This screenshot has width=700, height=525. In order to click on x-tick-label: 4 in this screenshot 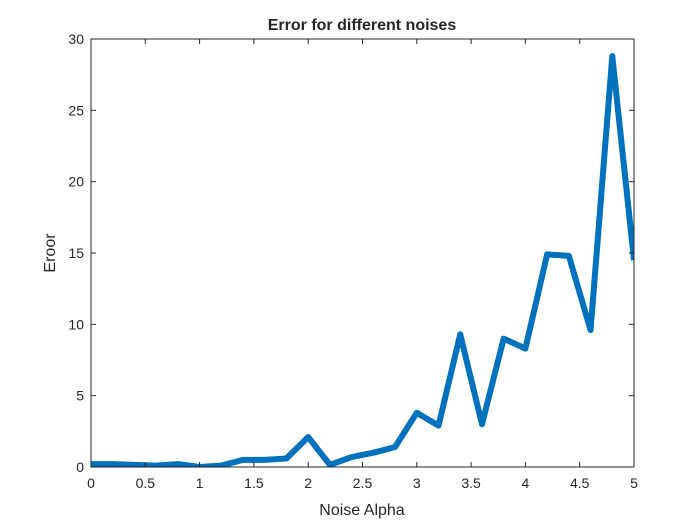, I will do `click(526, 483)`.